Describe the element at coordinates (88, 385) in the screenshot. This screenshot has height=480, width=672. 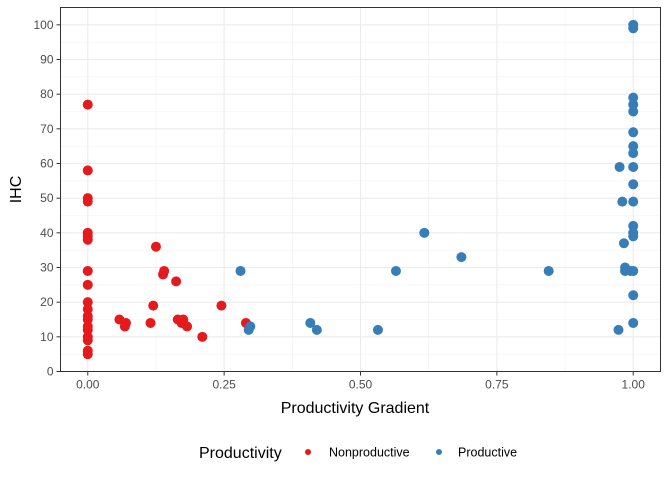
I see `x-tick-label: 0.00` at that location.